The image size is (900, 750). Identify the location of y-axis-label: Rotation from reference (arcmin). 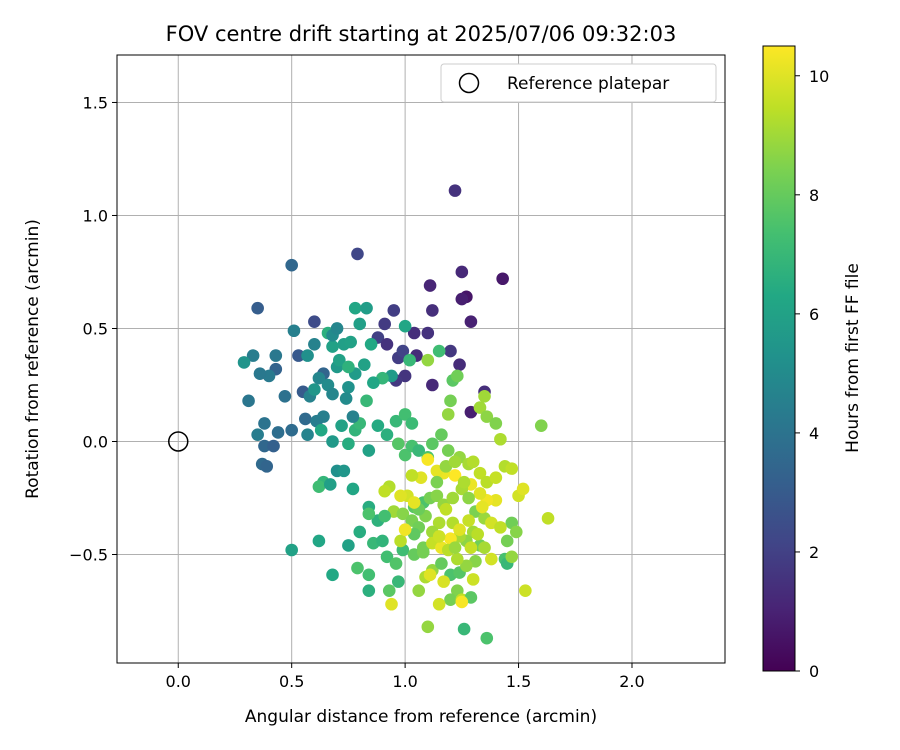
(33, 359).